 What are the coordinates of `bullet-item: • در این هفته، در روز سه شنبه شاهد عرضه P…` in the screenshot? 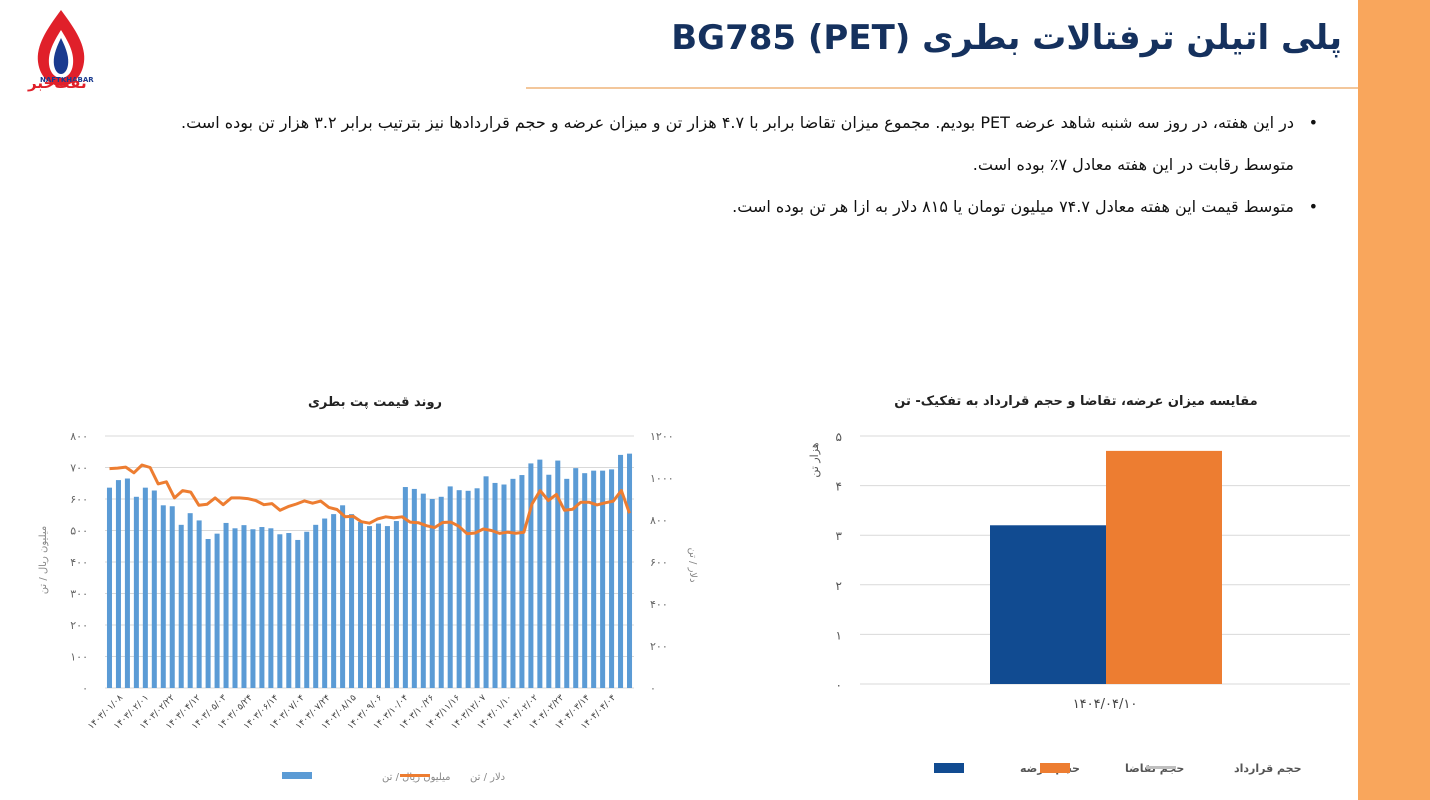 It's located at (723, 144).